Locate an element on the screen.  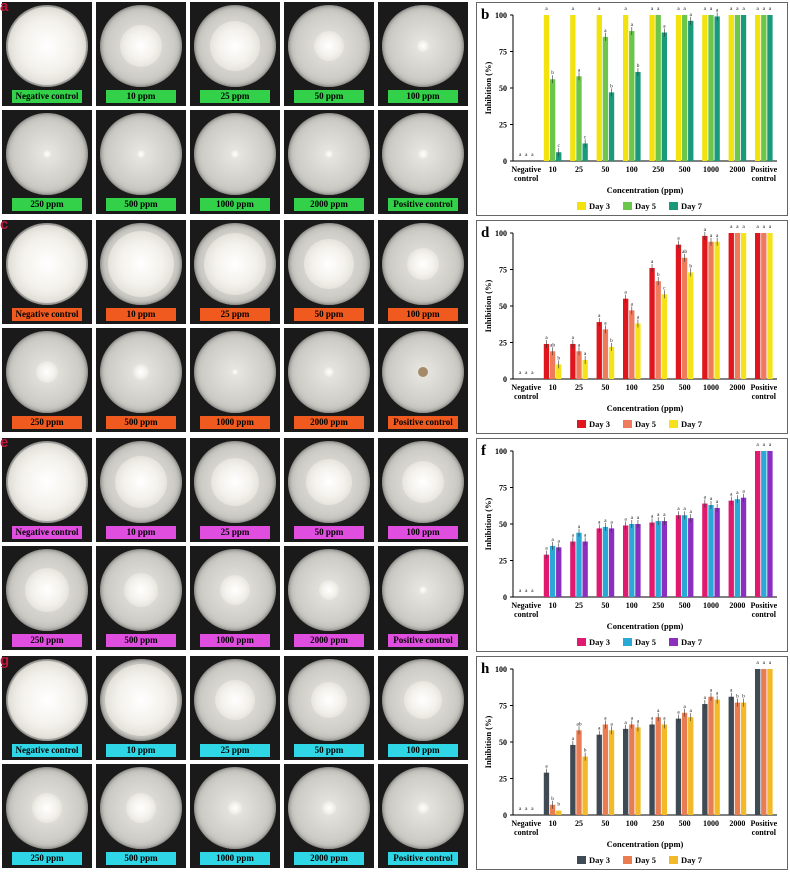
petri-plate: Positive control is located at coordinates (423, 816).